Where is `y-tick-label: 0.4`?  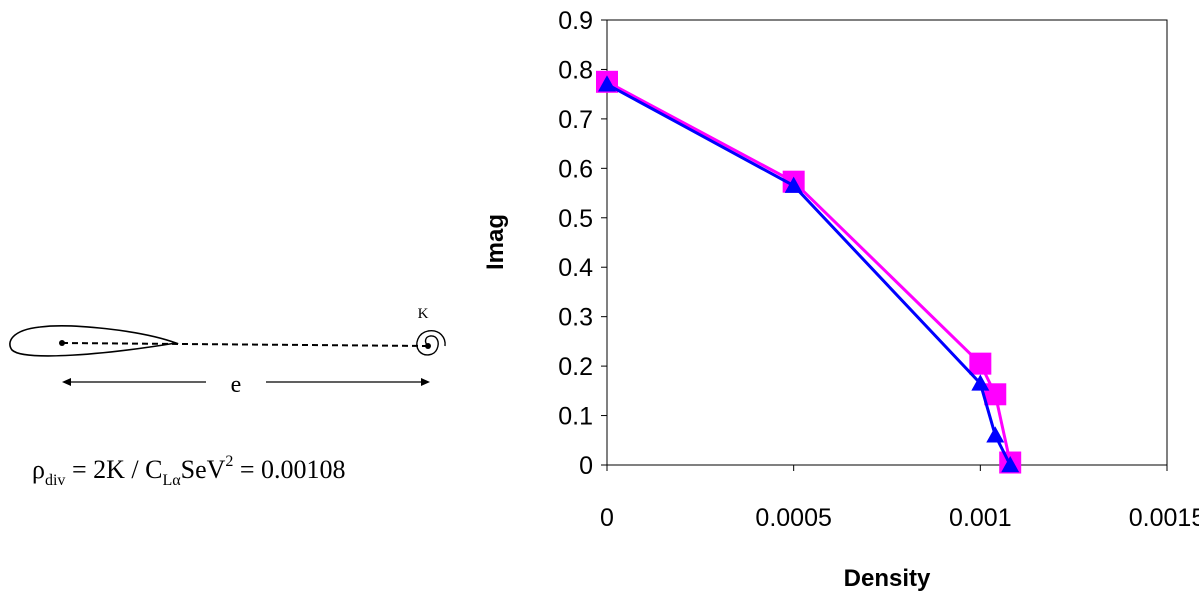 y-tick-label: 0.4 is located at coordinates (575, 268).